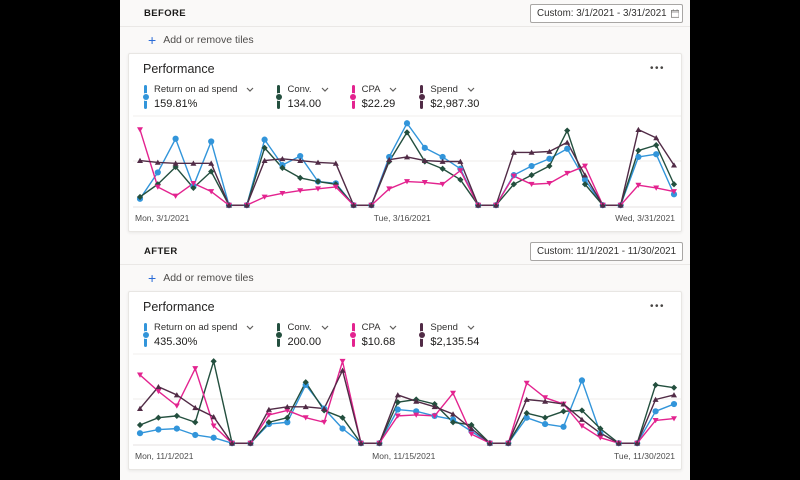  I want to click on calendar-icon, so click(674, 13).